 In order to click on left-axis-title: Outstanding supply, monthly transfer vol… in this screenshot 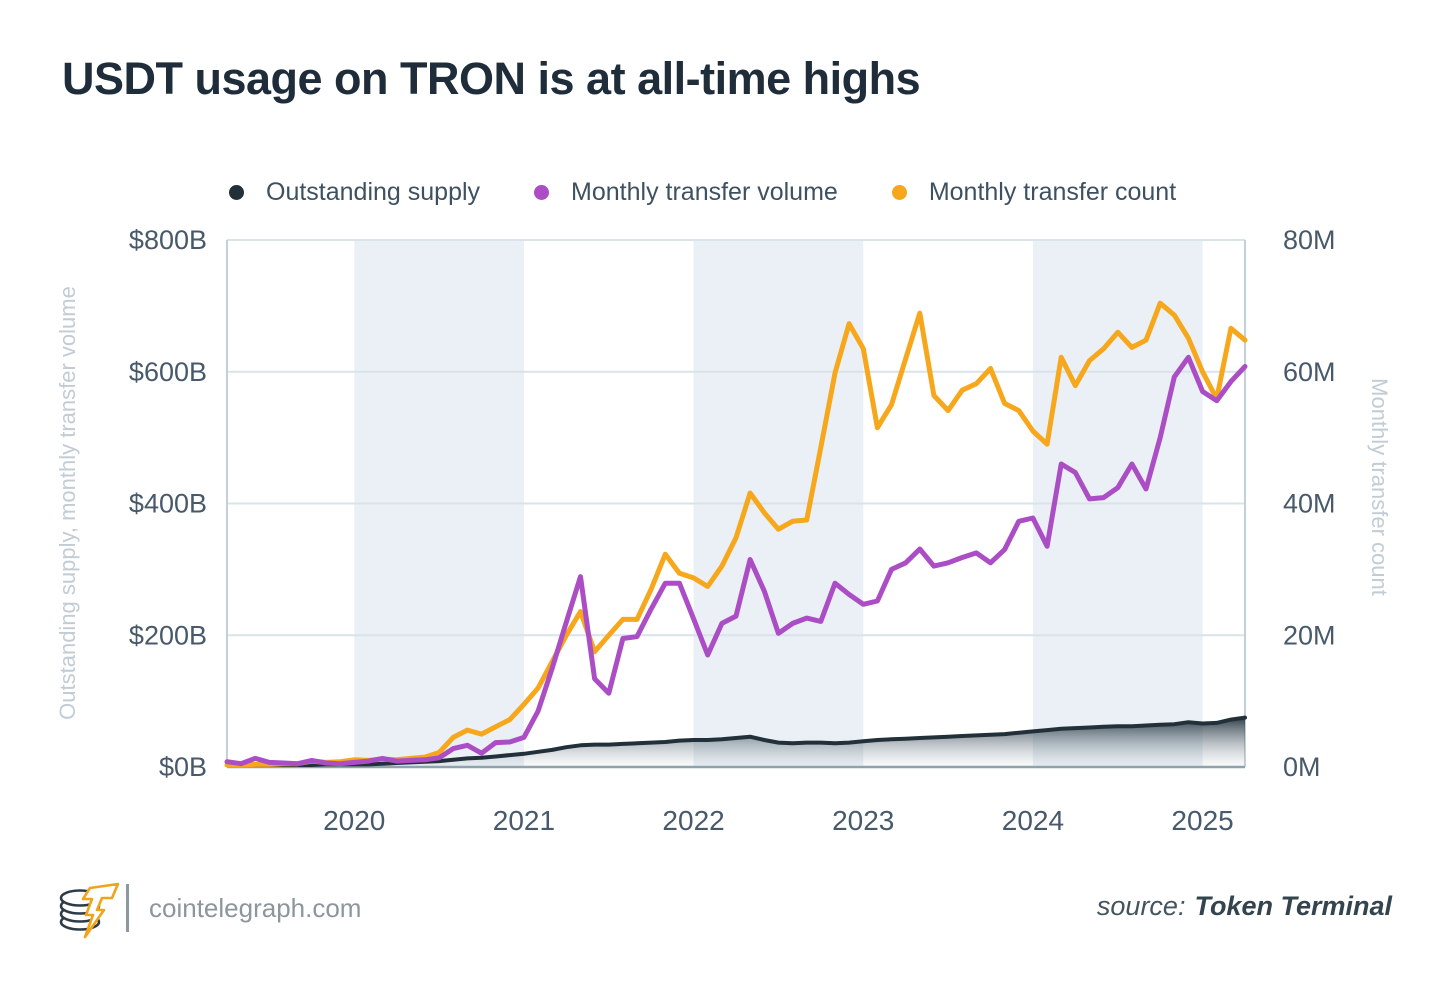, I will do `click(67, 503)`.